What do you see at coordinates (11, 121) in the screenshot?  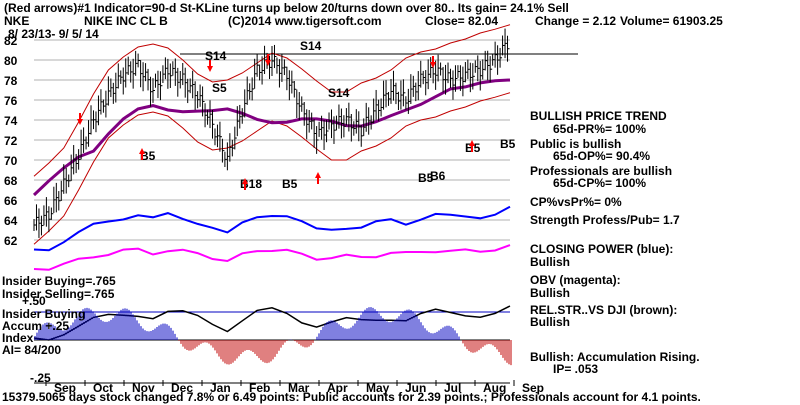 I see `price-tick-label: 74` at bounding box center [11, 121].